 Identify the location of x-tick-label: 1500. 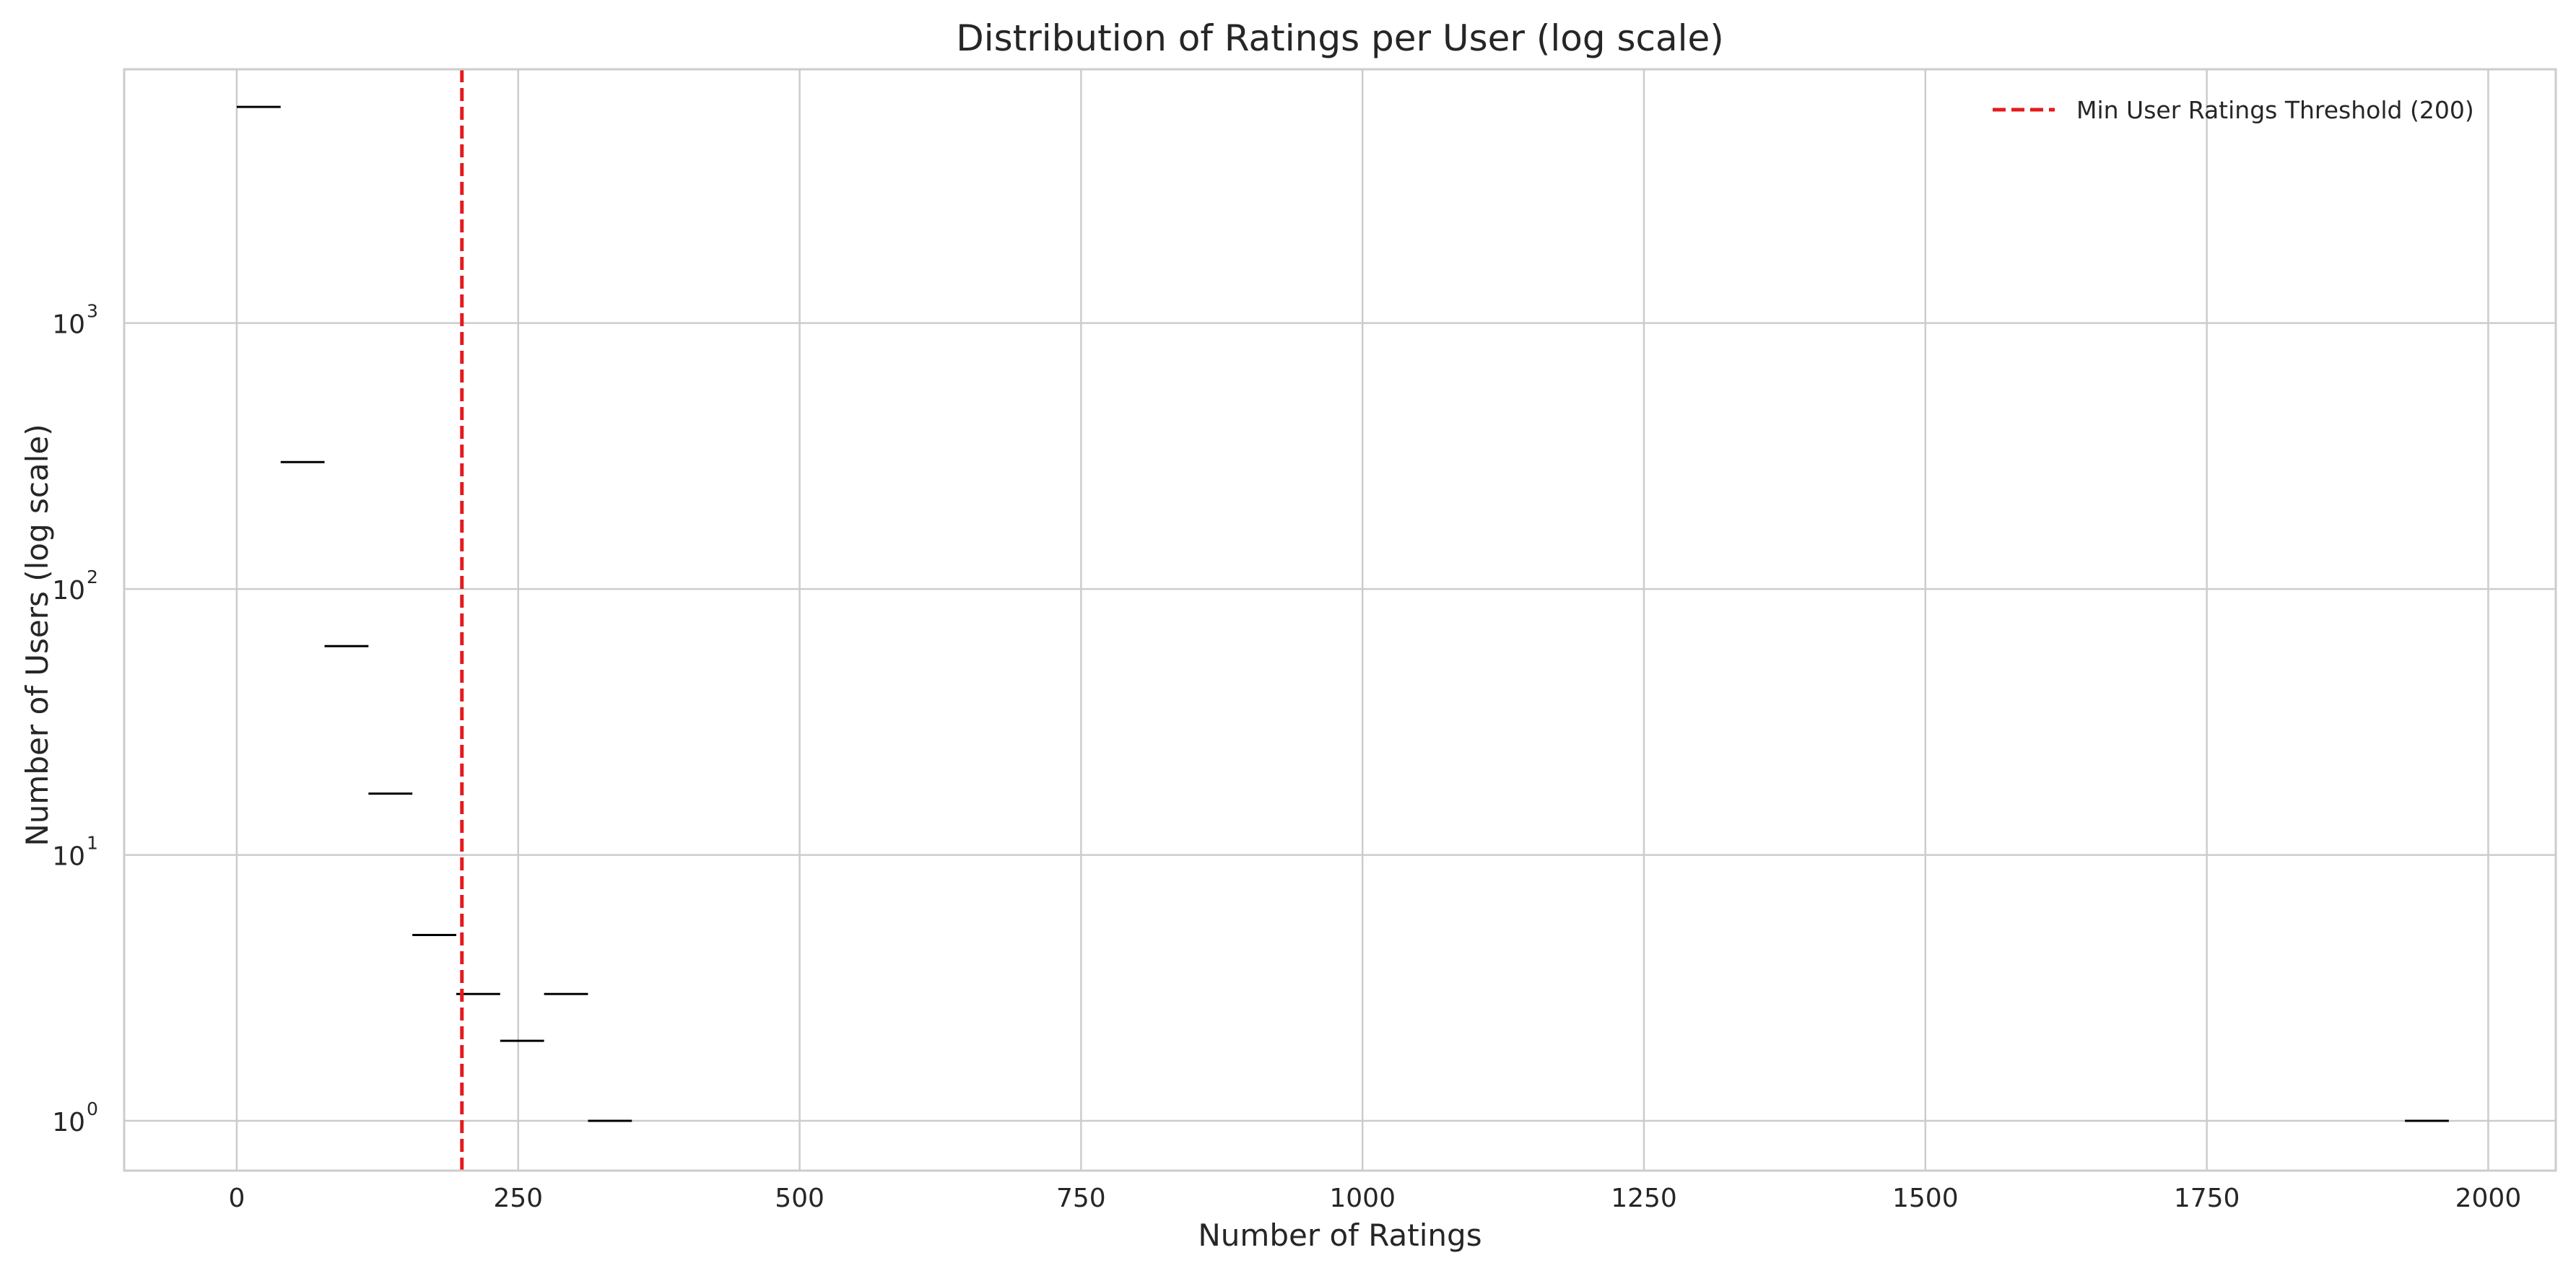
(1925, 1198).